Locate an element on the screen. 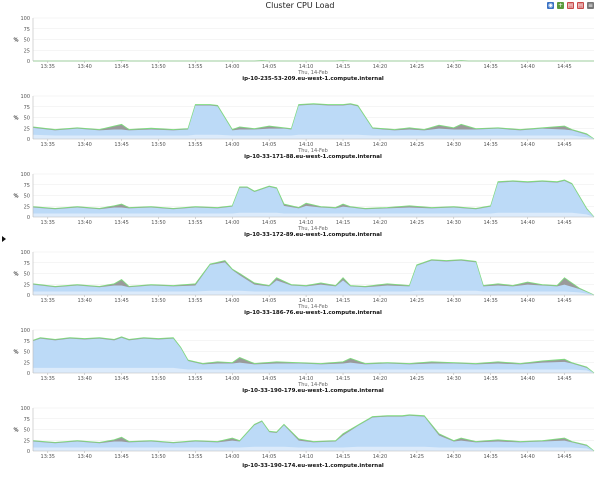 Image resolution: width=600 pixels, height=480 pixels. menu-icon: ≡ is located at coordinates (590, 5).